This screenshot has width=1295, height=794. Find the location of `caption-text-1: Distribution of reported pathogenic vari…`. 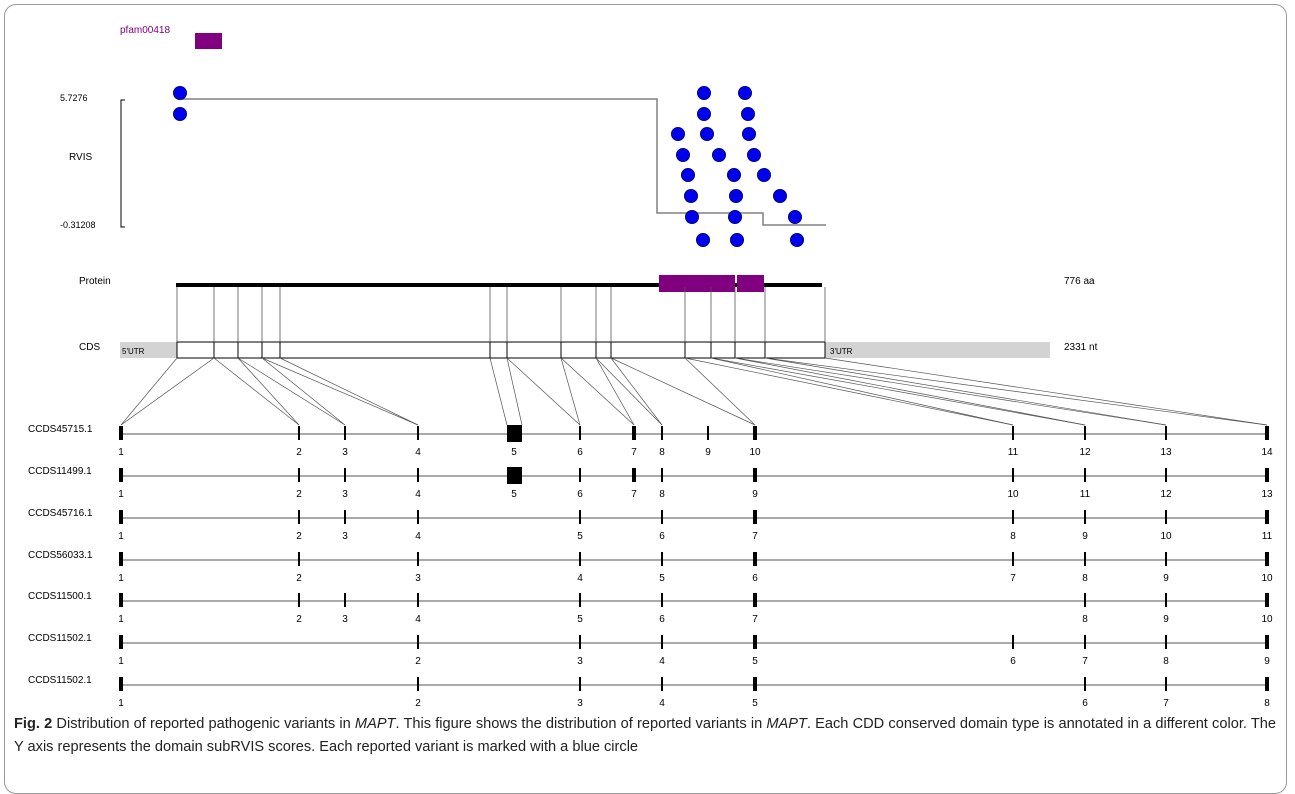

caption-text-1: Distribution of reported pathogenic vari… is located at coordinates (203, 724).